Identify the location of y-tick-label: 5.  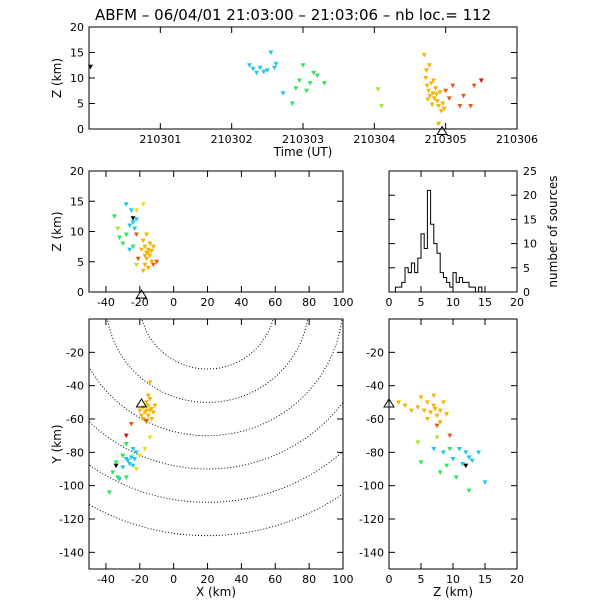
(80, 104).